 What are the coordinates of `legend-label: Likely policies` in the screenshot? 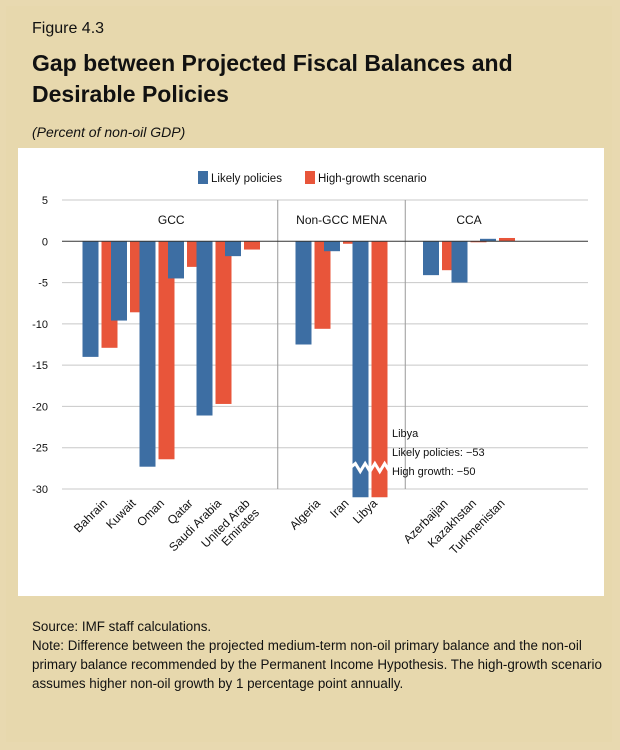 It's located at (246, 179).